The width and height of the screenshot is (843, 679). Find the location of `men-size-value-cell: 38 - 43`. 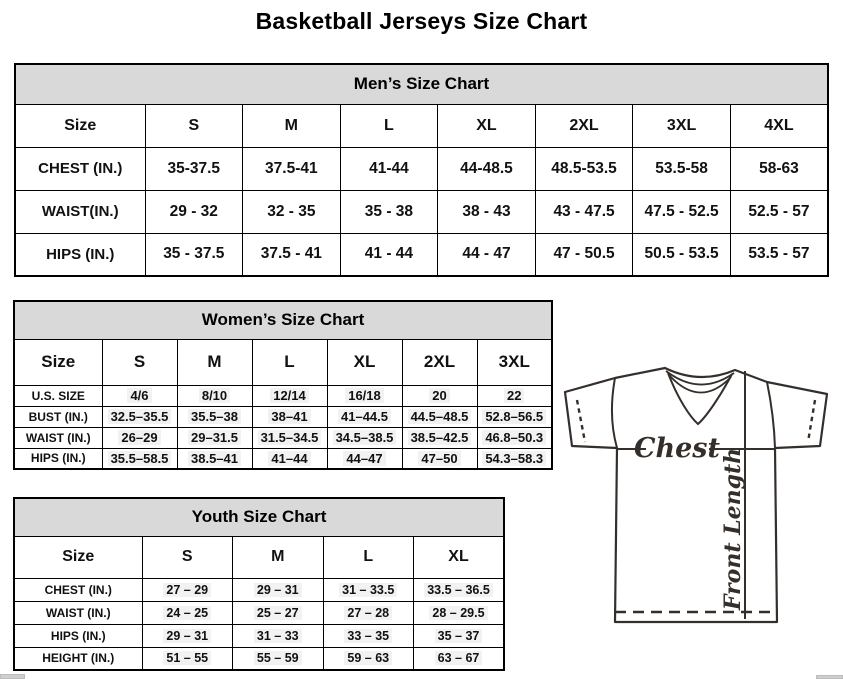

men-size-value-cell: 38 - 43 is located at coordinates (486, 211).